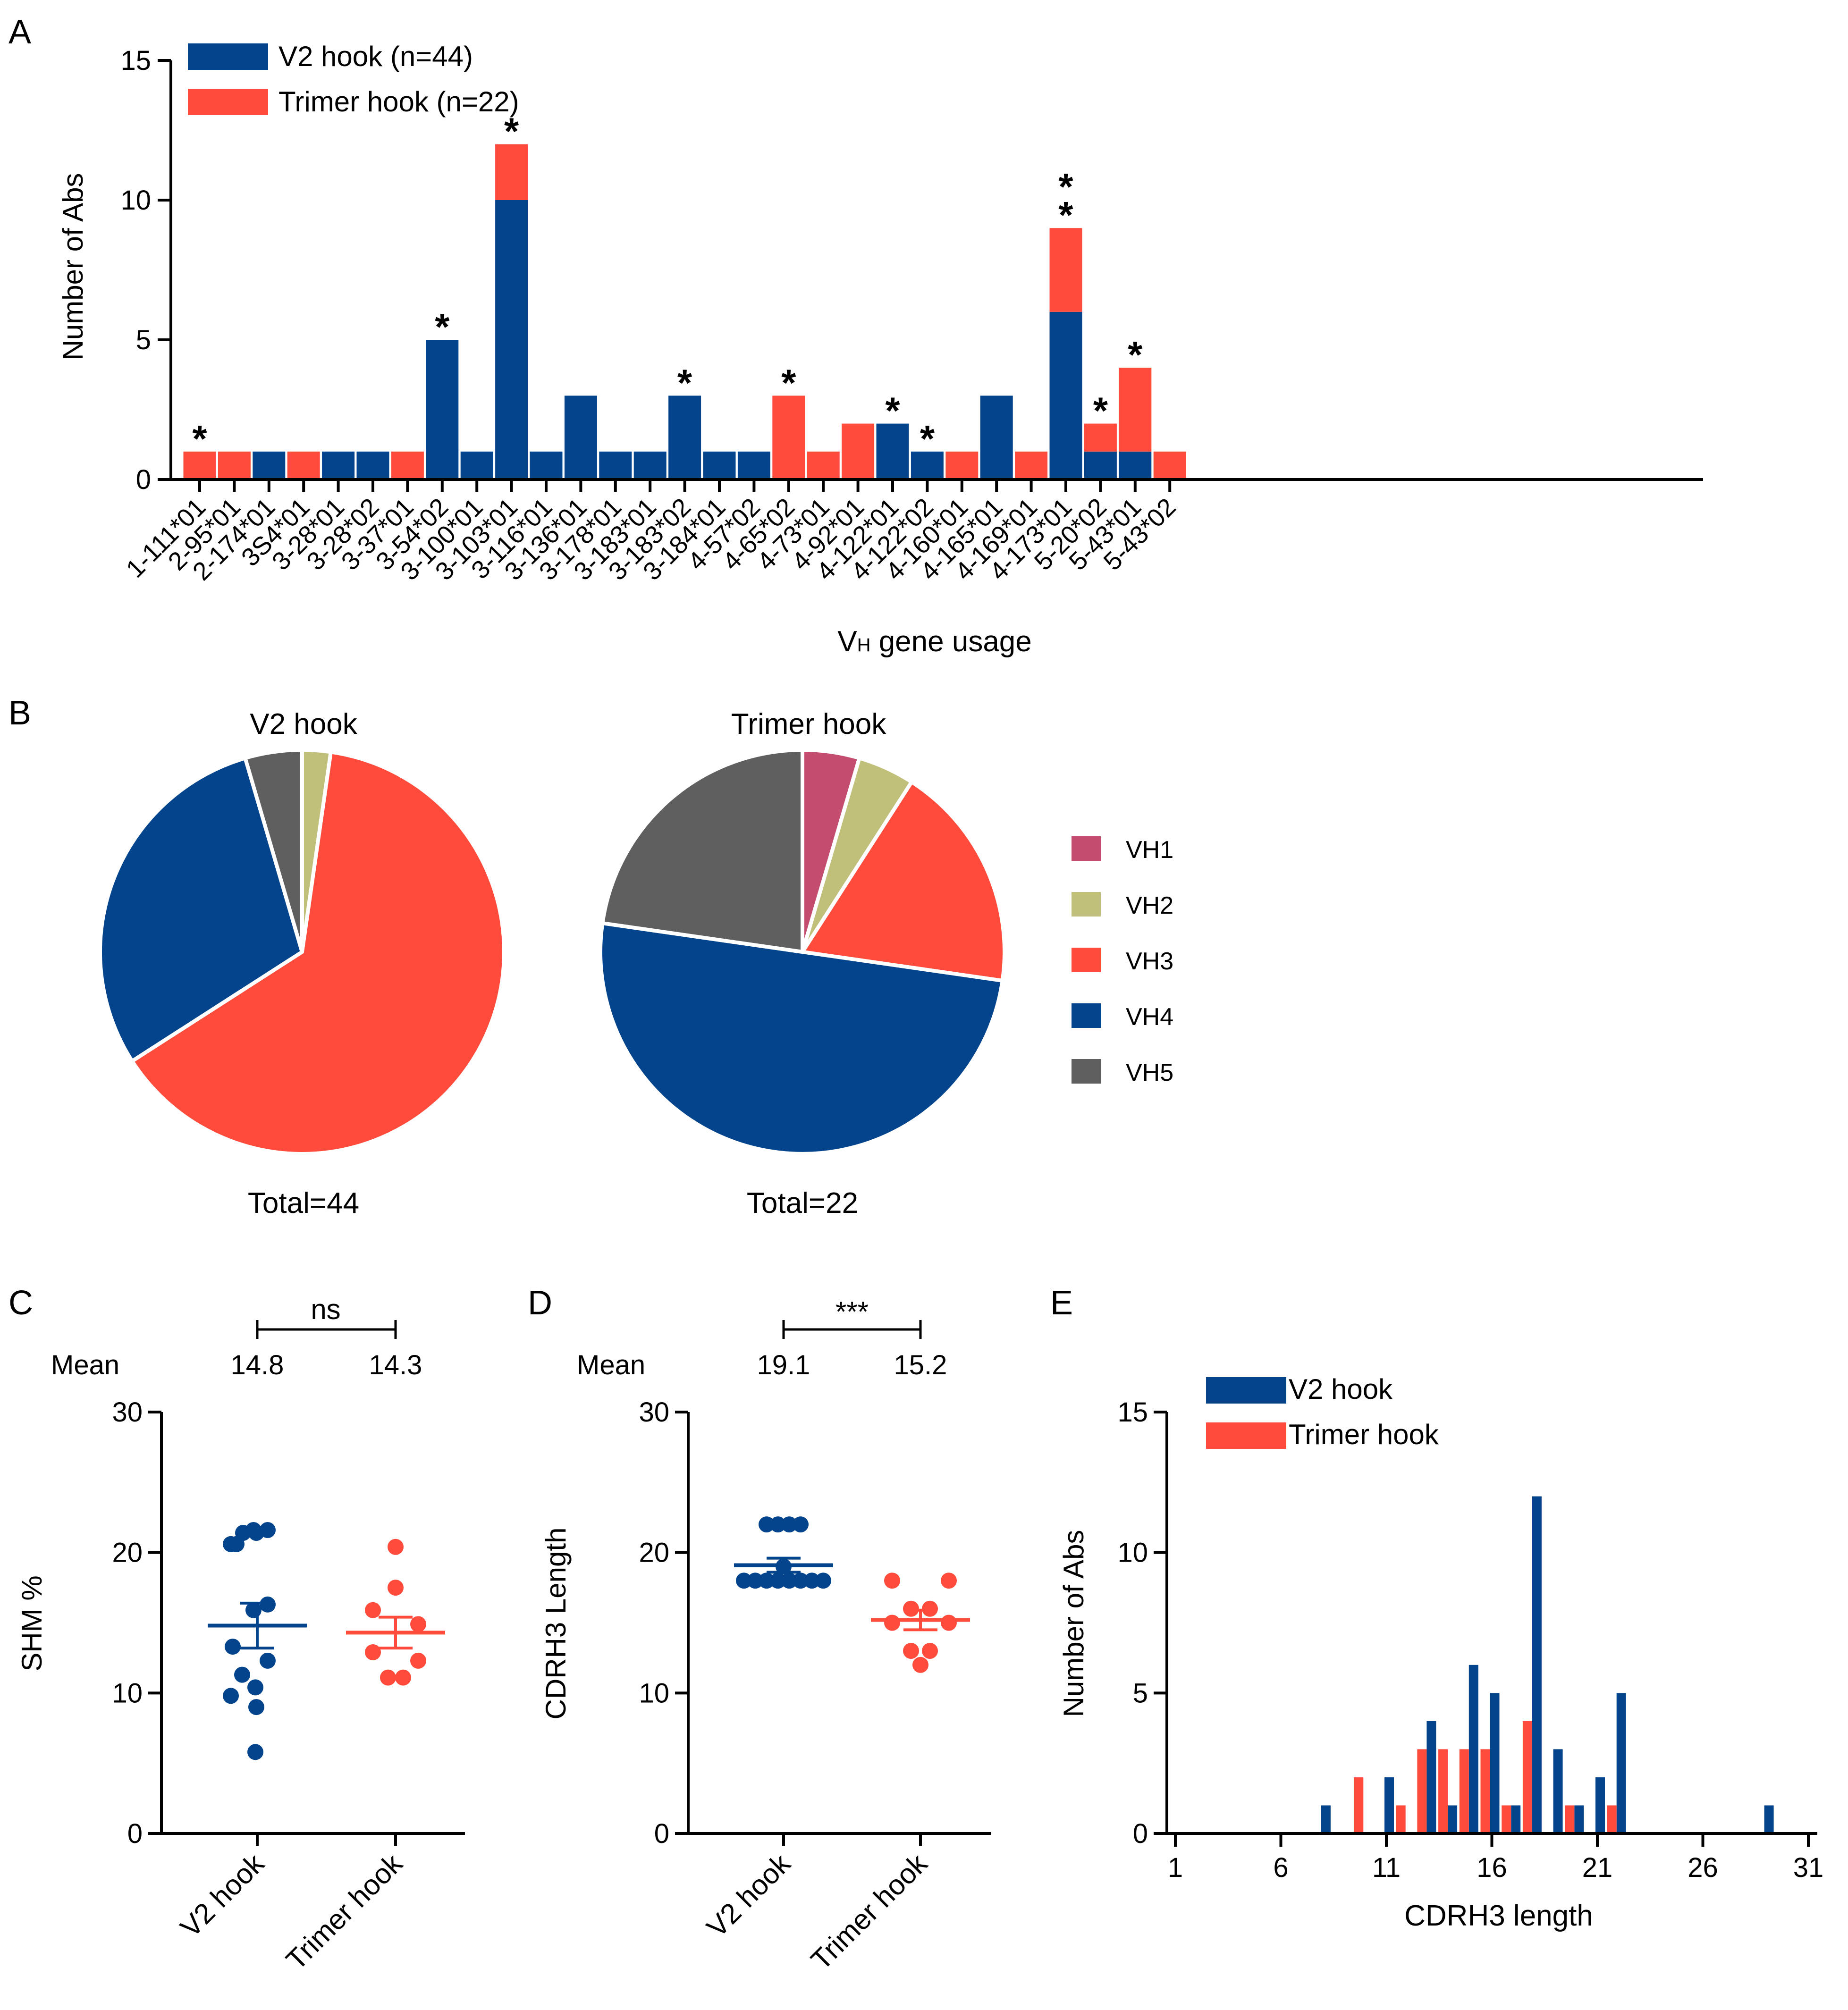  What do you see at coordinates (1132, 1412) in the screenshot?
I see `e-y-tick-label: 15` at bounding box center [1132, 1412].